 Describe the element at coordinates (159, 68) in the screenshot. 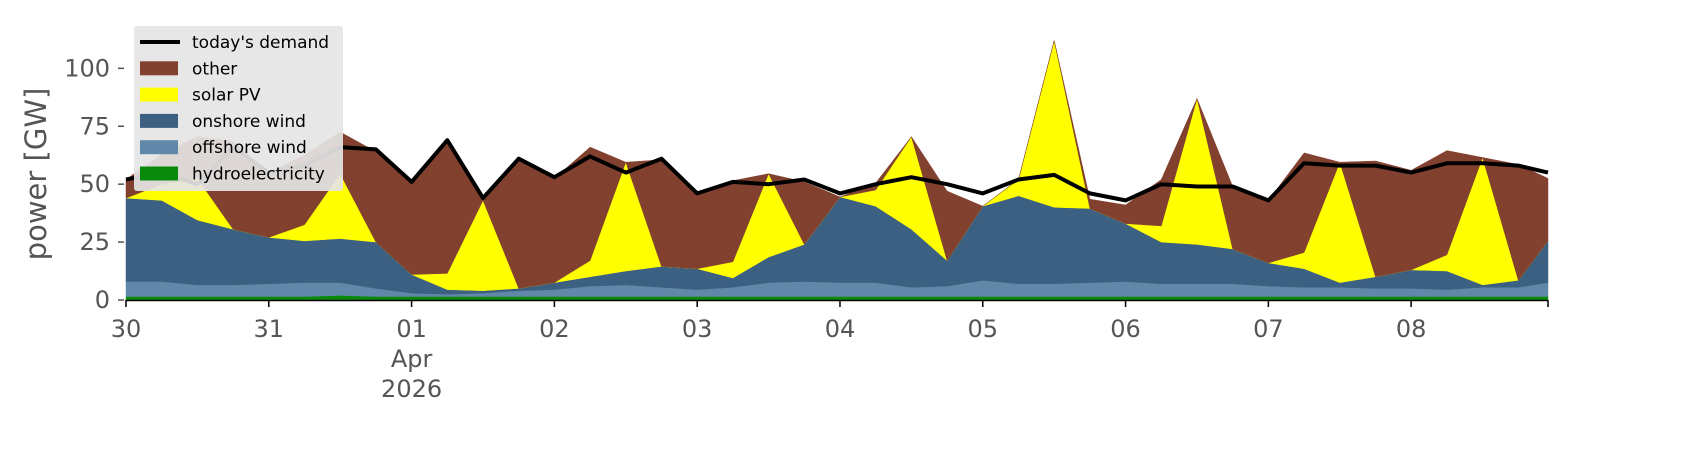

I see `legend-swatch-other` at that location.